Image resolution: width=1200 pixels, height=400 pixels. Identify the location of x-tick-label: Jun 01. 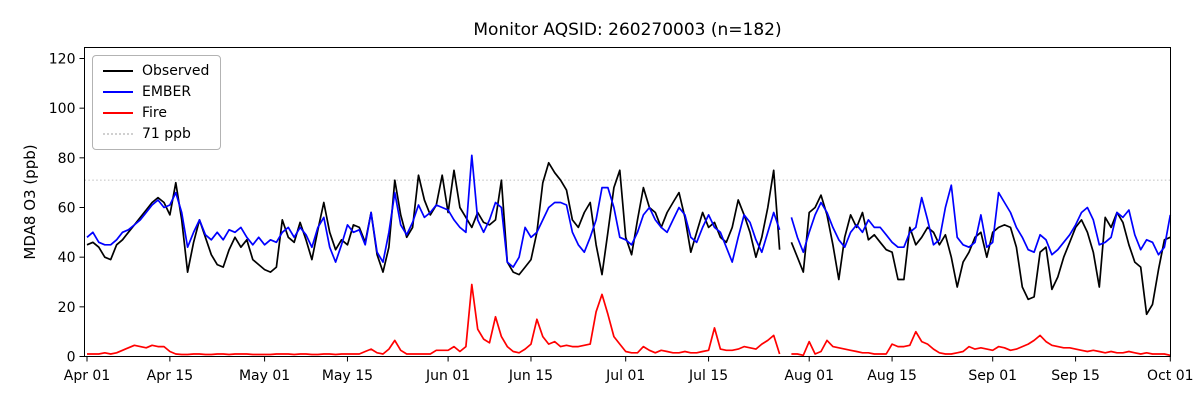
(447, 376).